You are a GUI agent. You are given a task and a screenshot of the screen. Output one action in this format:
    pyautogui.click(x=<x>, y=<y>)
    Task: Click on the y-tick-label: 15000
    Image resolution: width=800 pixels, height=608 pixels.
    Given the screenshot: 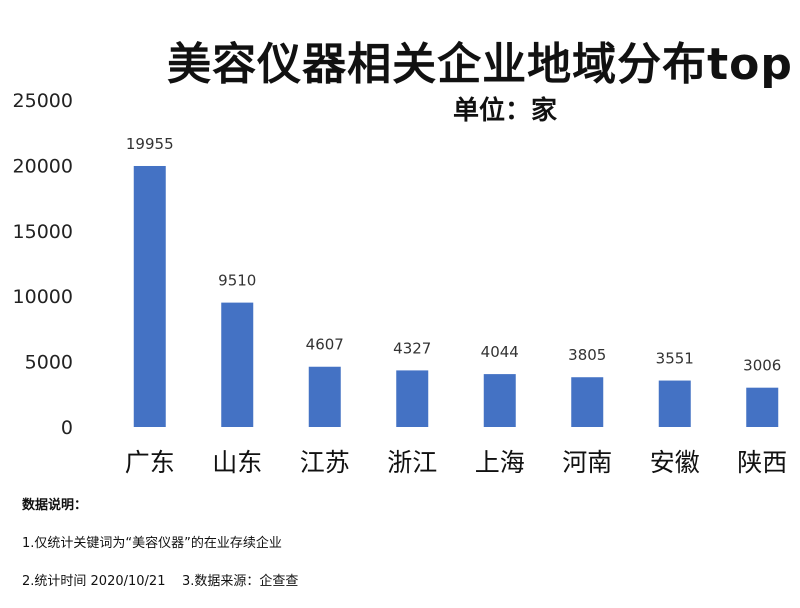 What is the action you would take?
    pyautogui.click(x=43, y=232)
    